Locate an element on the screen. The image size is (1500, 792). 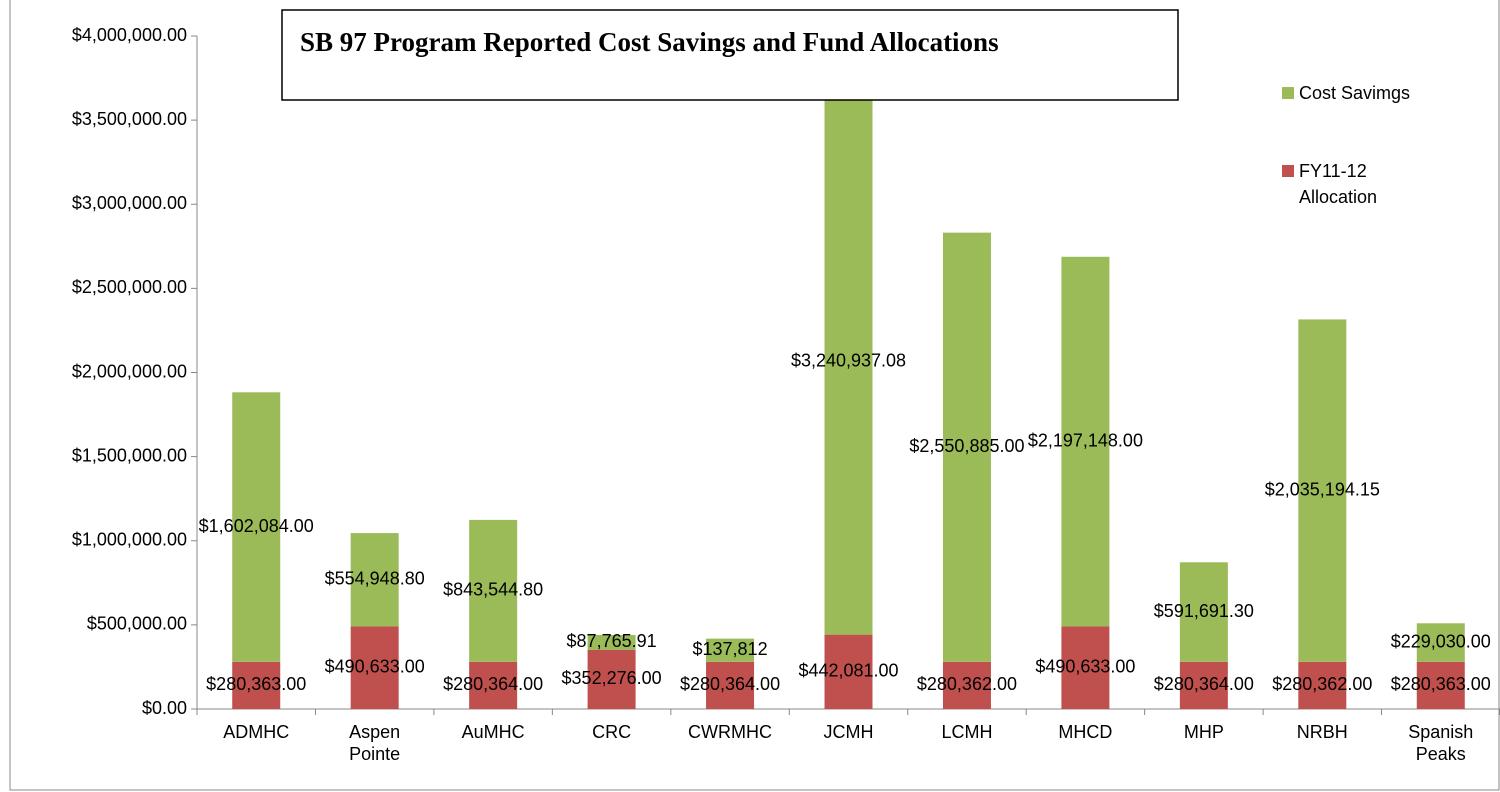
data-label: $591,691.30 is located at coordinates (1204, 611).